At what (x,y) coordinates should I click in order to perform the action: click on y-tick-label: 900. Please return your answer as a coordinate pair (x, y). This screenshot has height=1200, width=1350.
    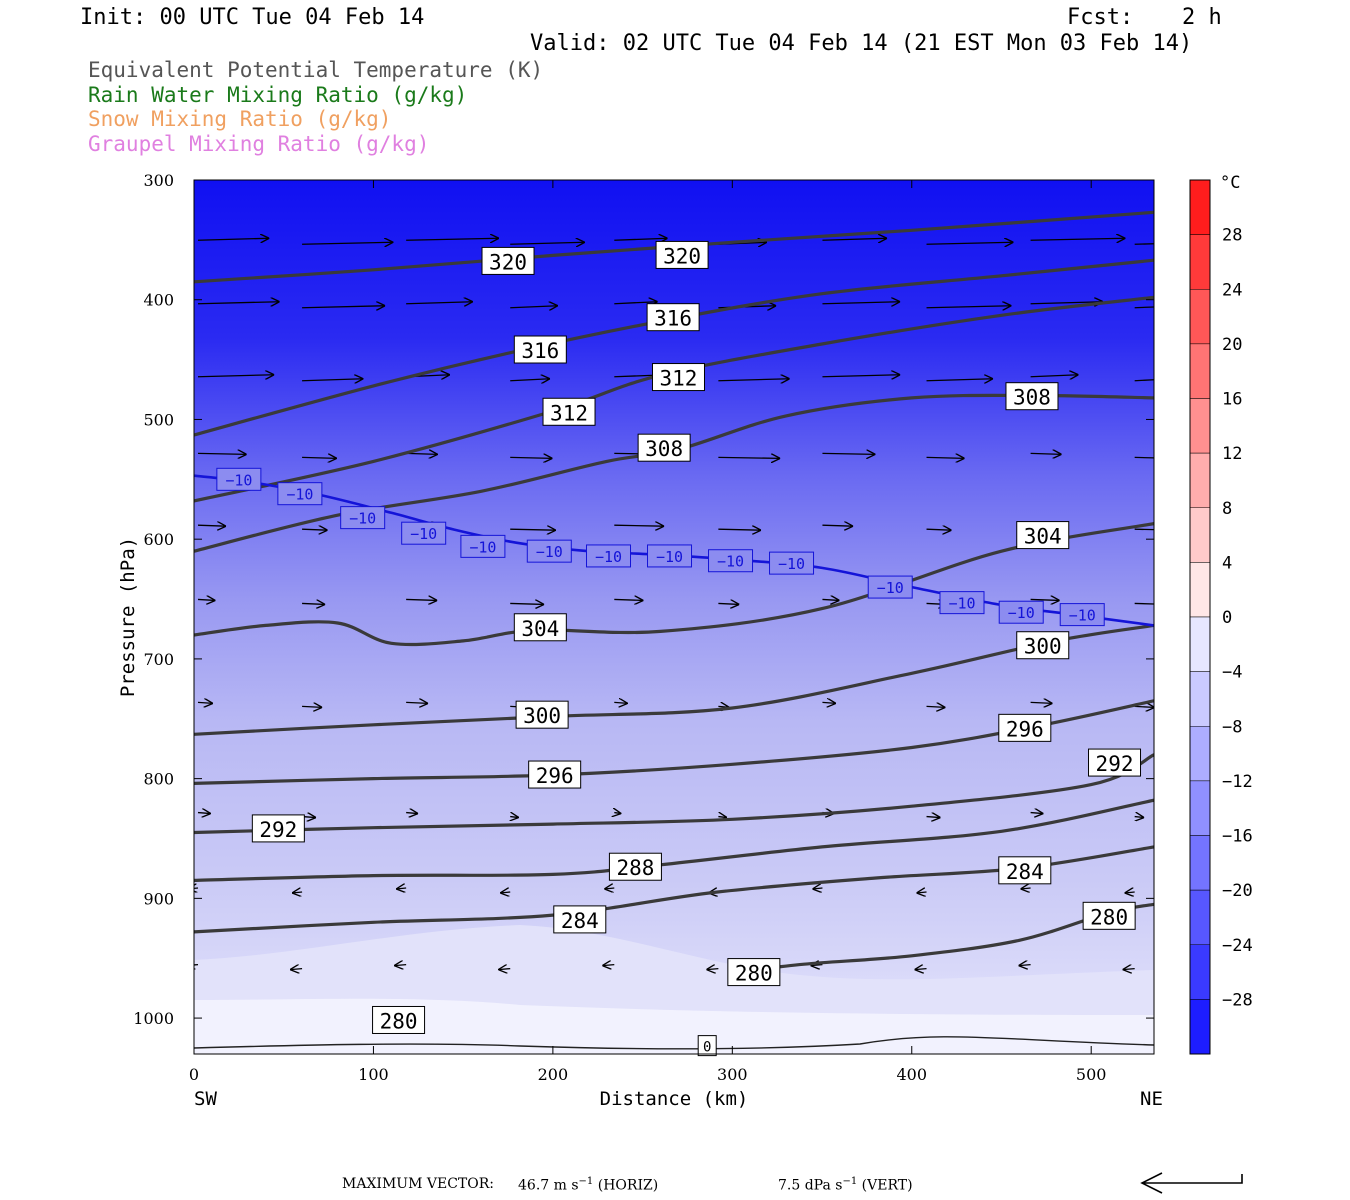
    Looking at the image, I should click on (158, 898).